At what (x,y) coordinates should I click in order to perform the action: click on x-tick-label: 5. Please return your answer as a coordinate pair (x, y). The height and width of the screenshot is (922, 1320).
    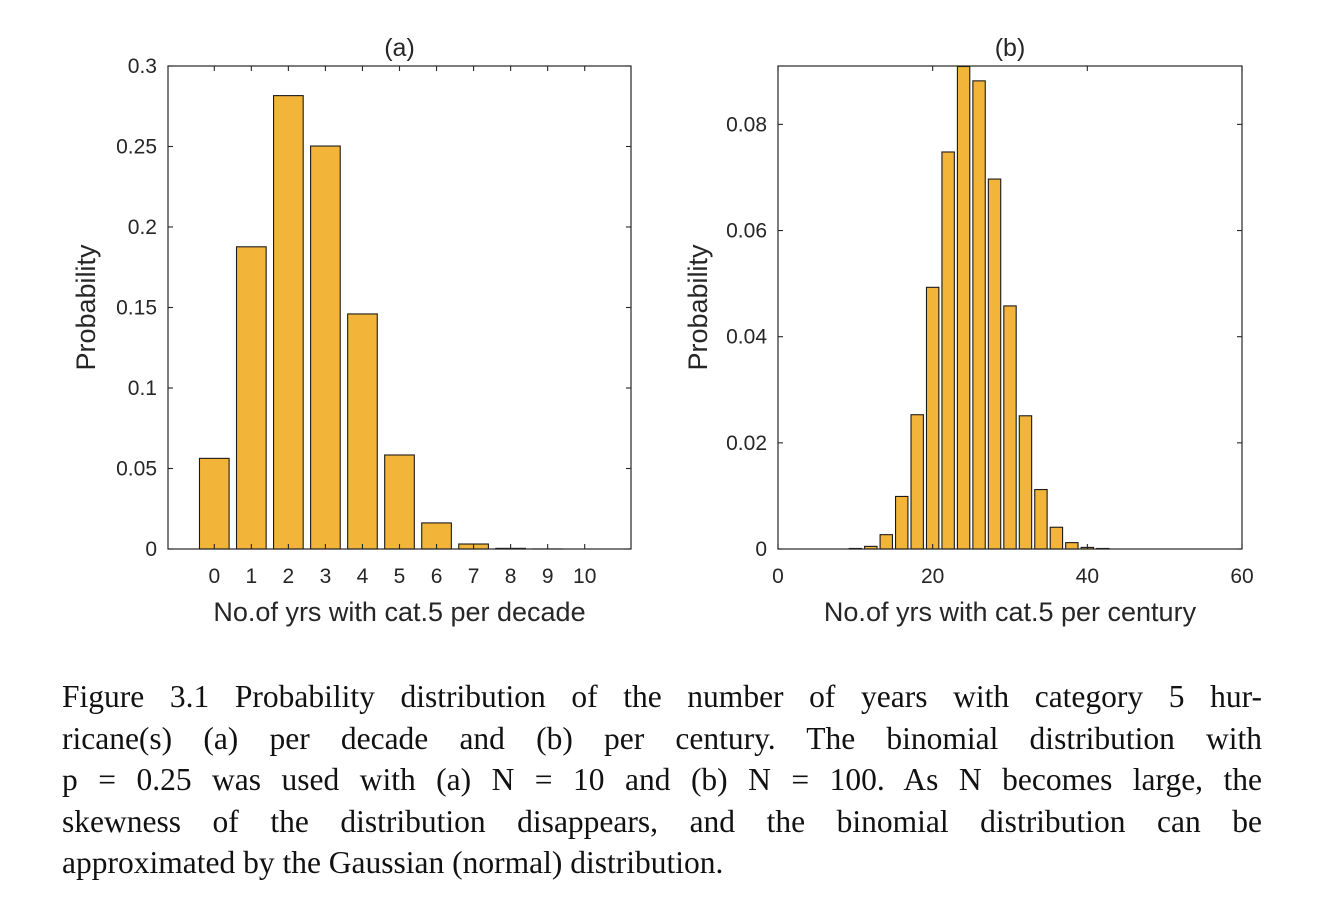
    Looking at the image, I should click on (400, 576).